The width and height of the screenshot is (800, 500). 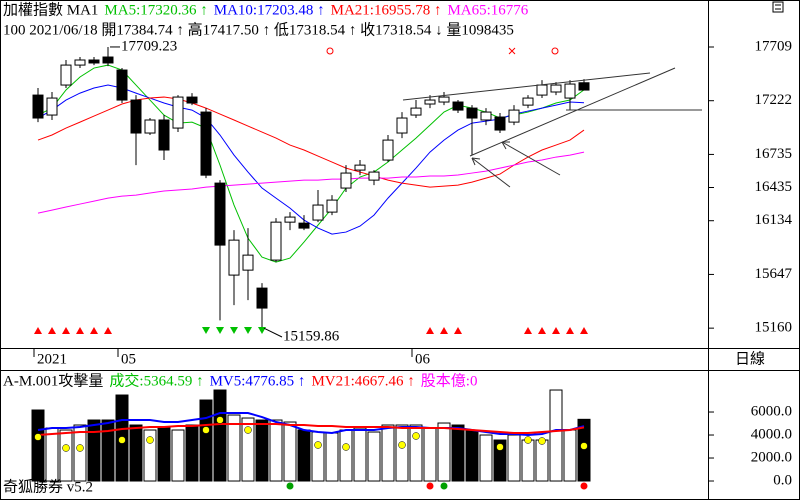 What do you see at coordinates (774, 187) in the screenshot?
I see `y-tick-label: 16435` at bounding box center [774, 187].